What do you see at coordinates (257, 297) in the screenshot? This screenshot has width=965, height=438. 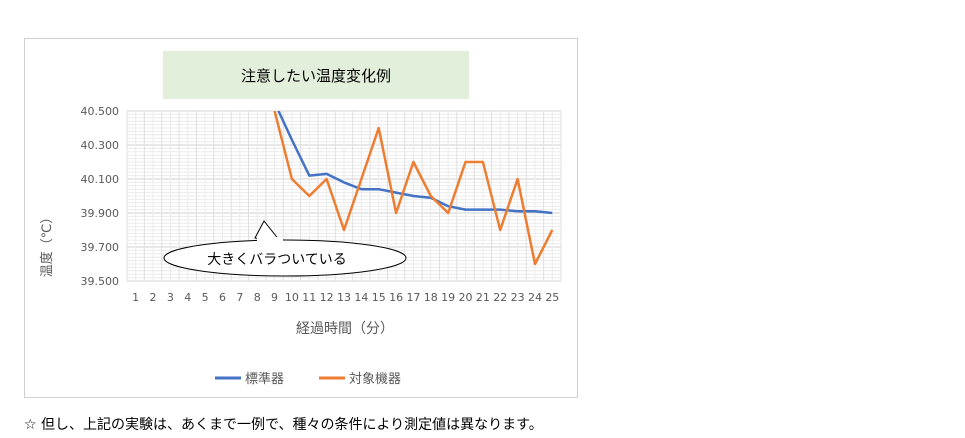 I see `x-tick-label: 8` at bounding box center [257, 297].